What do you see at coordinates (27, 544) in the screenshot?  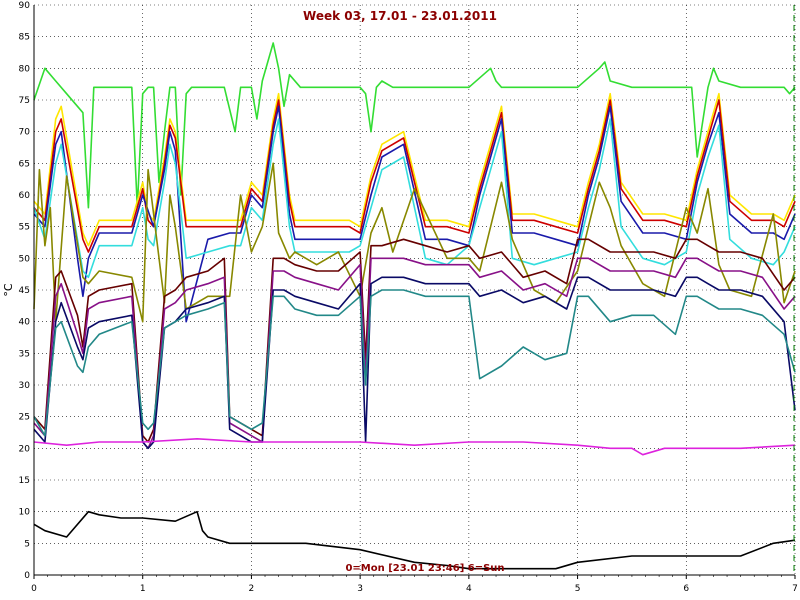 I see `y-tick-label: 5` at bounding box center [27, 544].